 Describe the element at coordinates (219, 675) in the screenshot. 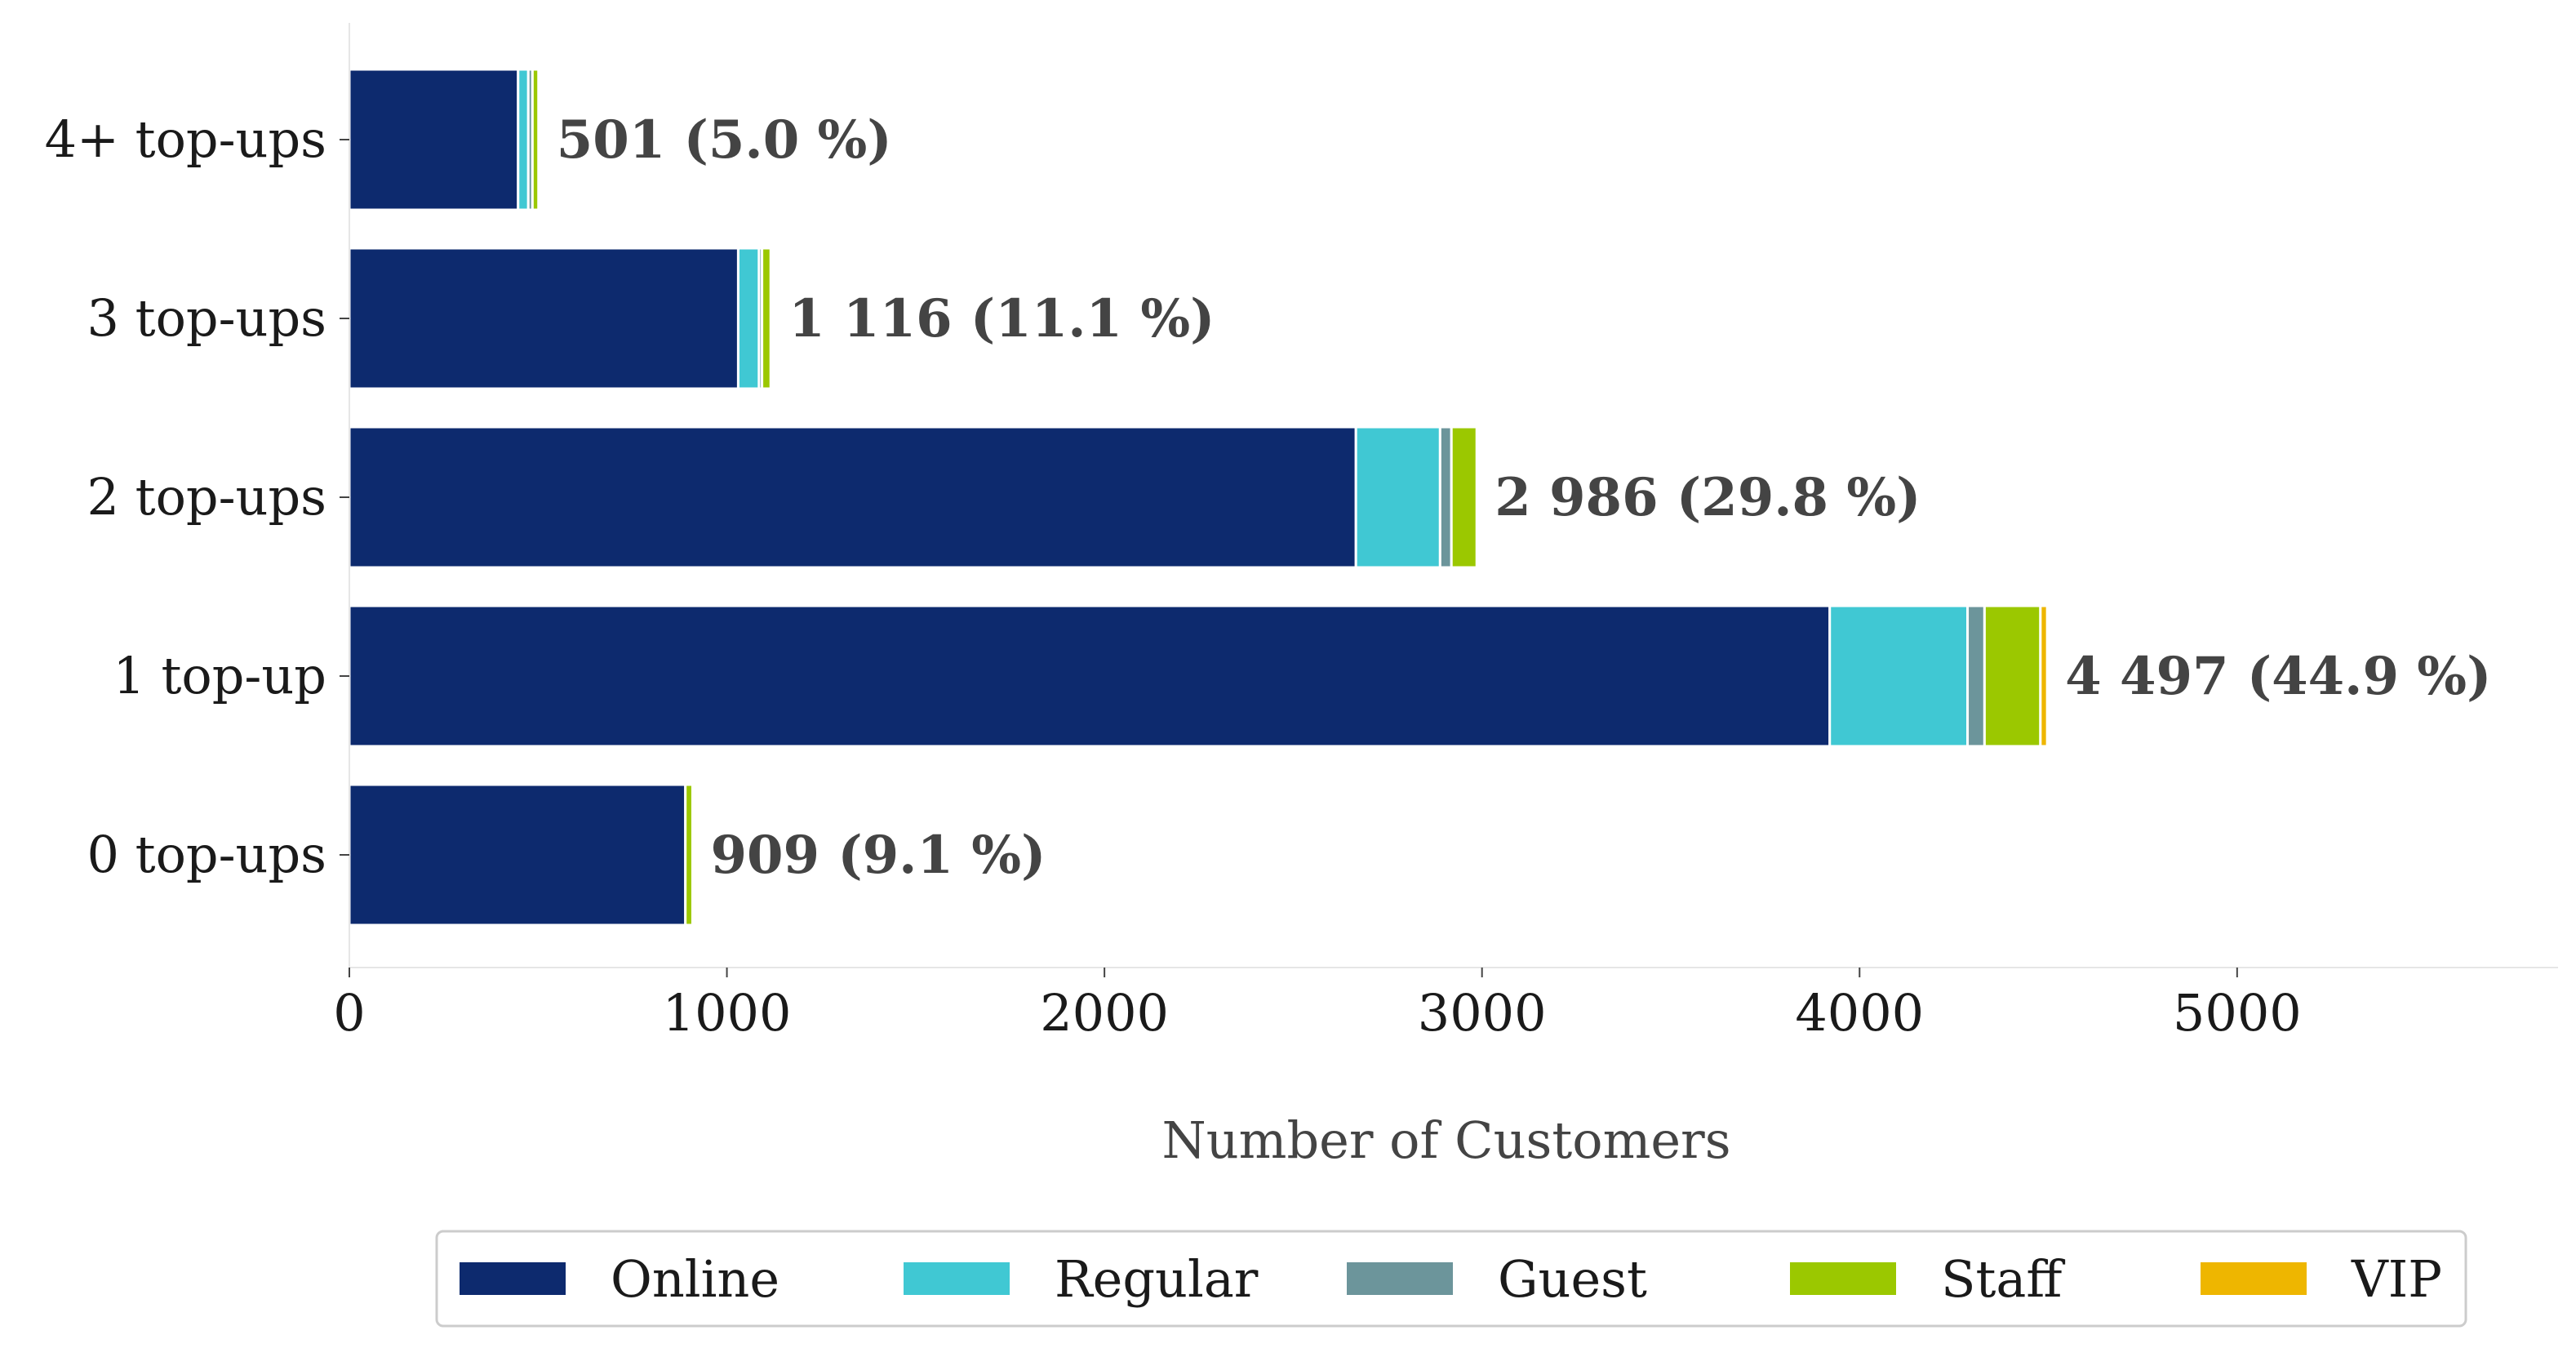

I see `y-tick-label-3: 1 top-up` at that location.